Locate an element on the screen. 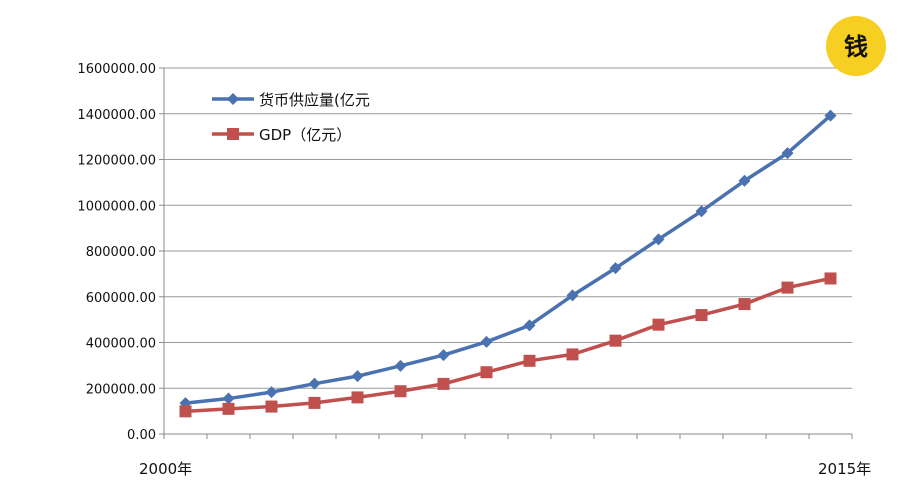  badge-circle is located at coordinates (856, 46).